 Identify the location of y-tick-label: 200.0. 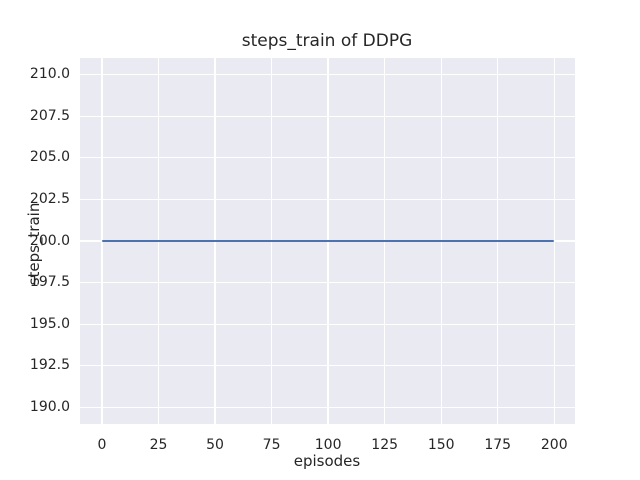
(49, 240).